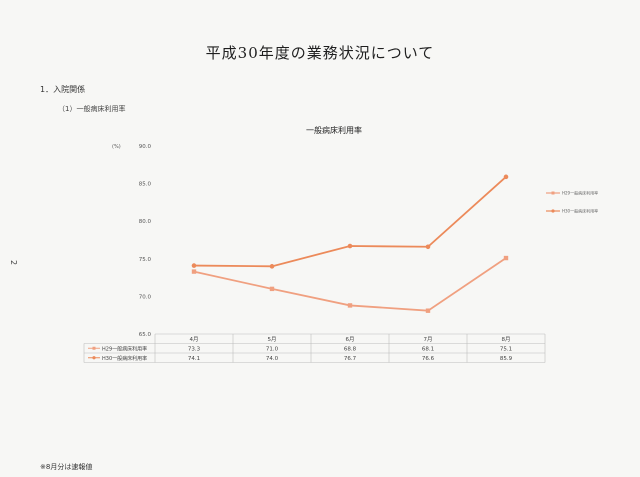  I want to click on table-series-label: H30一般病床利用率, so click(124, 358).